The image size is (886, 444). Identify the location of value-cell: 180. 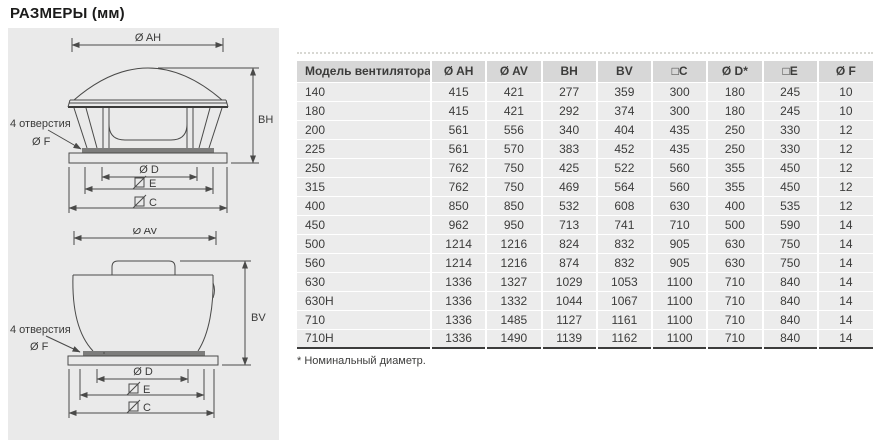
(735, 111).